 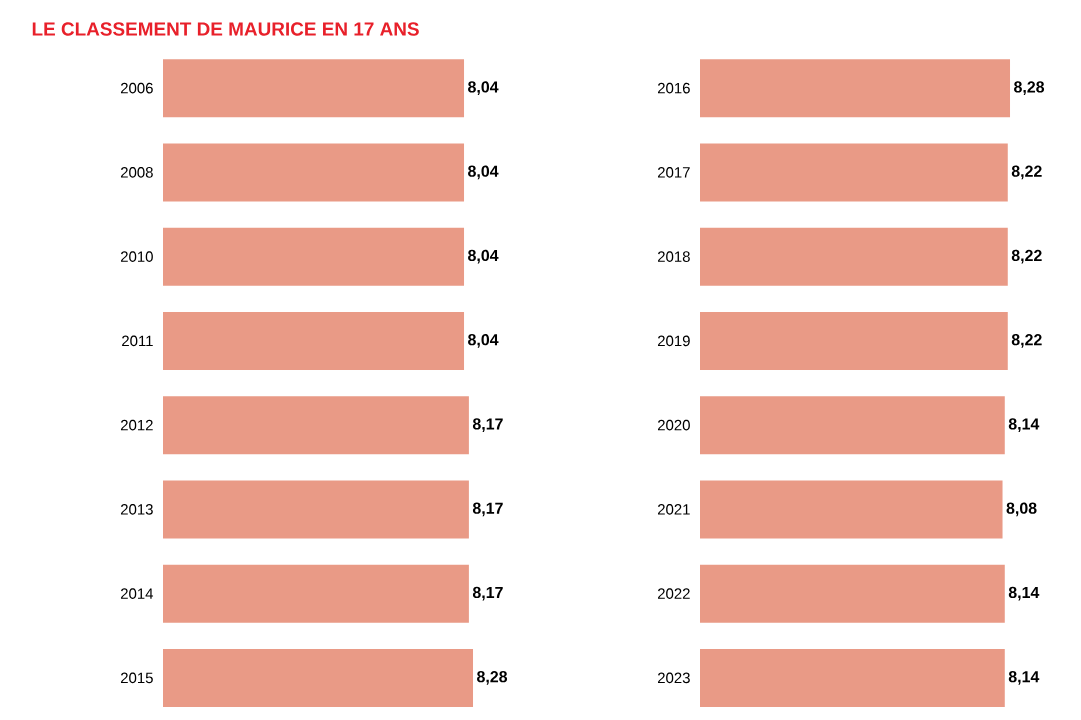 I want to click on y-tick-label: 2012, so click(x=136, y=425).